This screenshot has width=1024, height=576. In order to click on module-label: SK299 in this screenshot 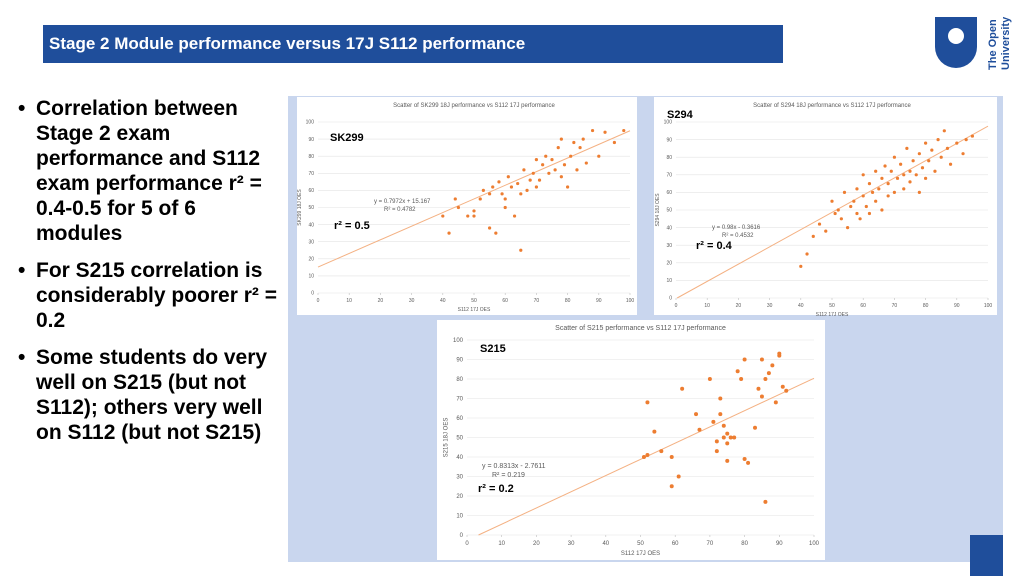, I will do `click(347, 138)`.